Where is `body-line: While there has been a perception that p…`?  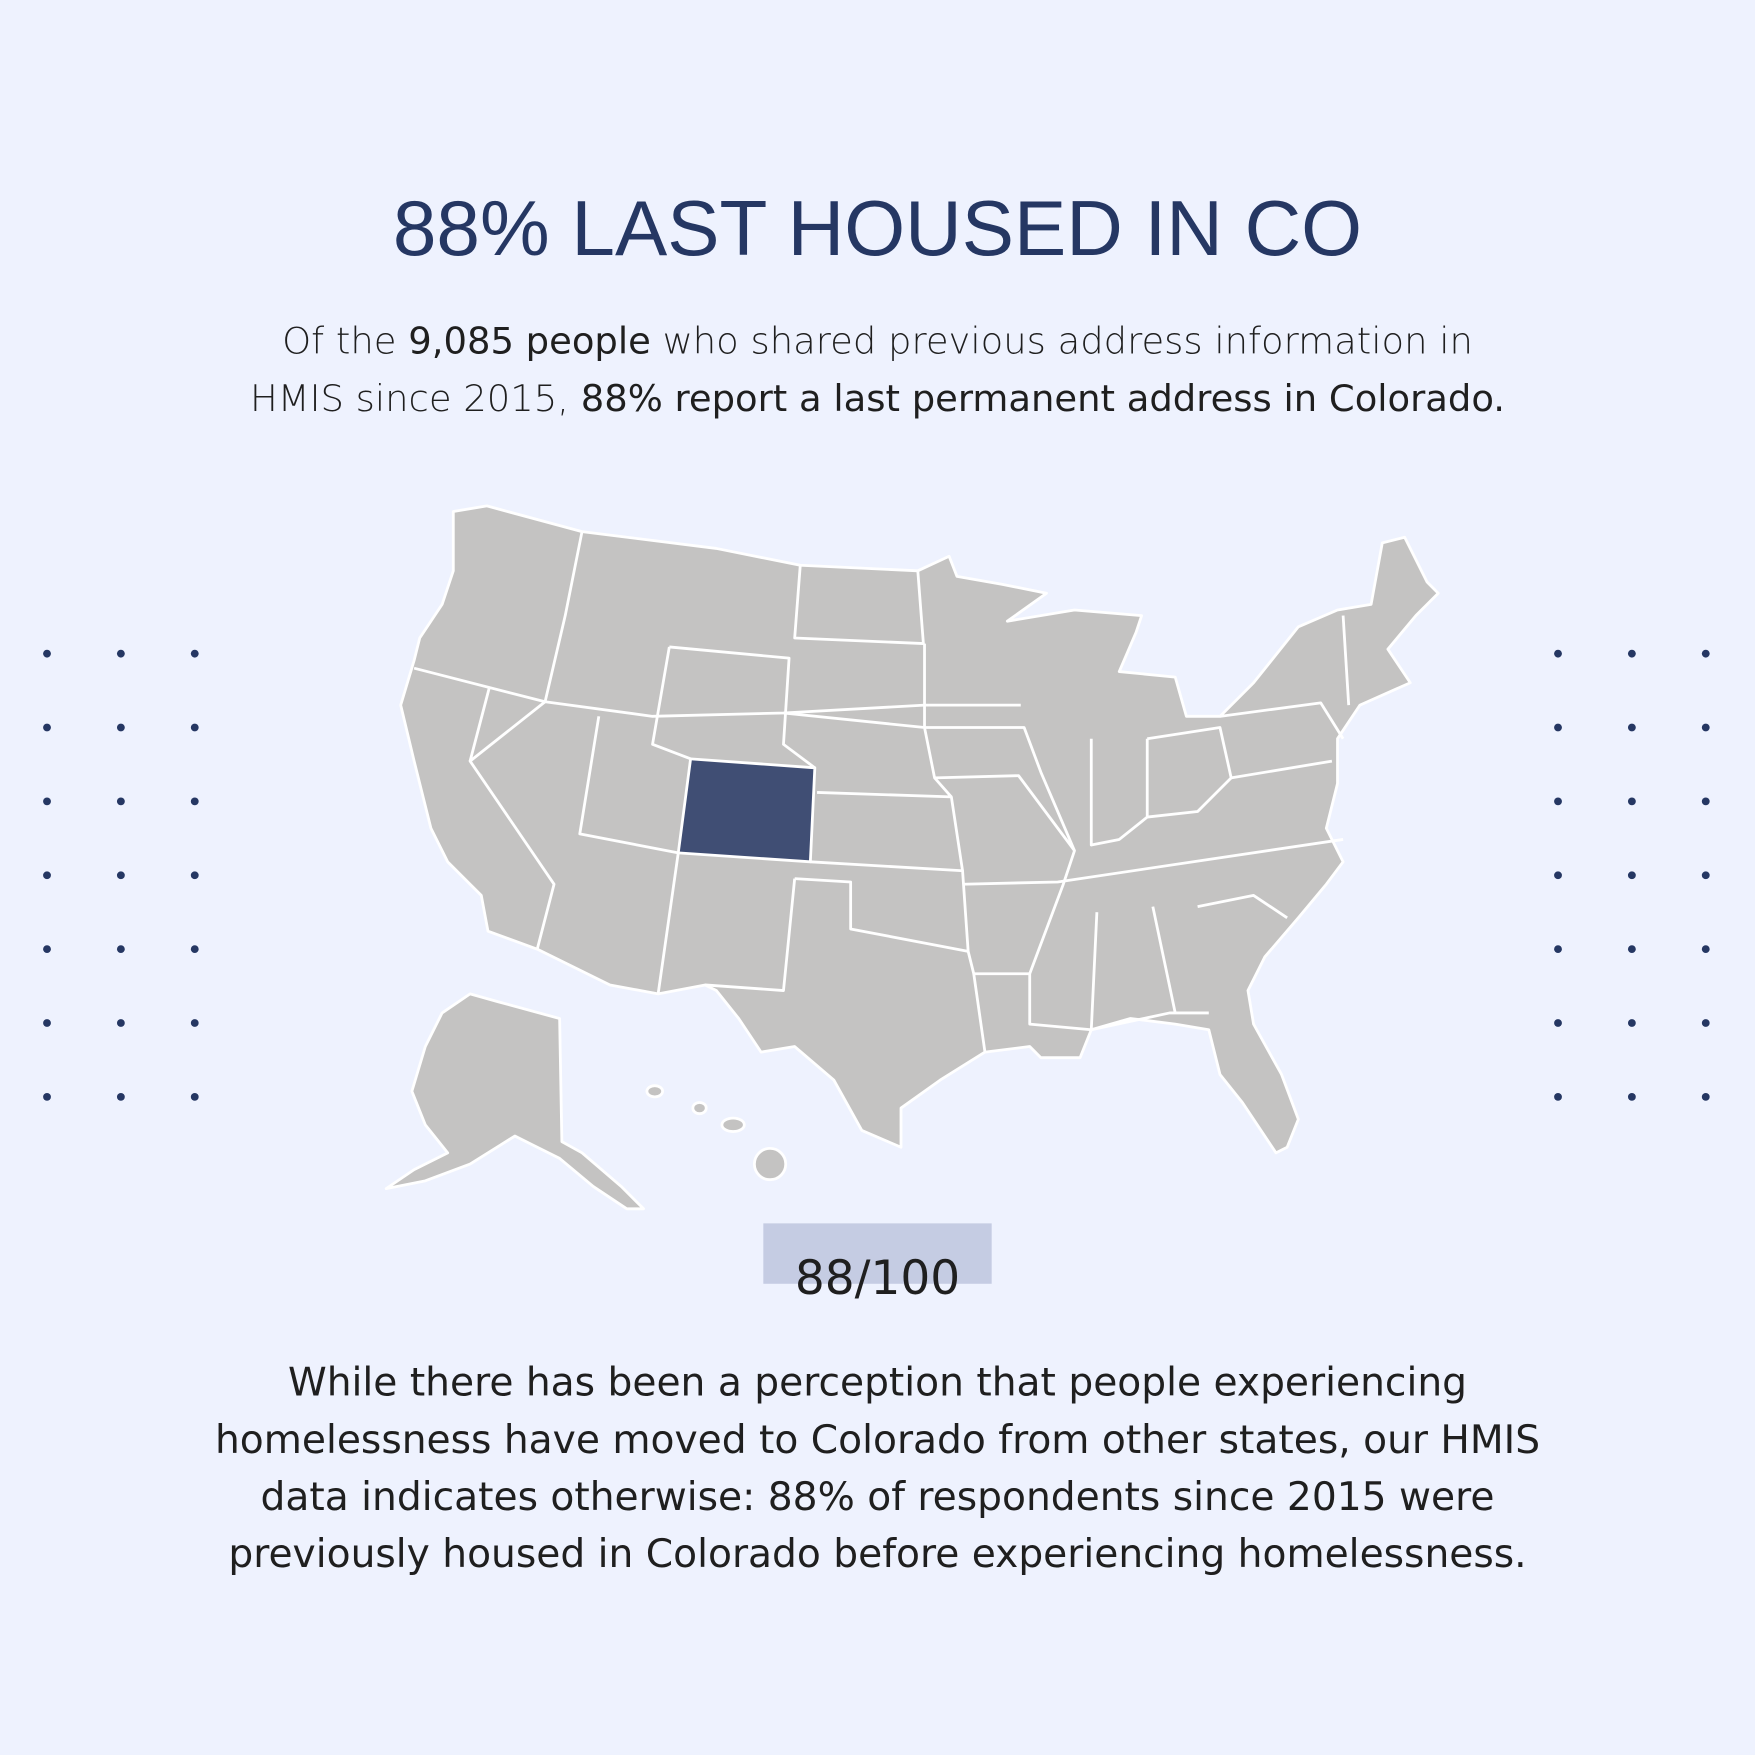
body-line: While there has been a perception that p… is located at coordinates (877, 1383).